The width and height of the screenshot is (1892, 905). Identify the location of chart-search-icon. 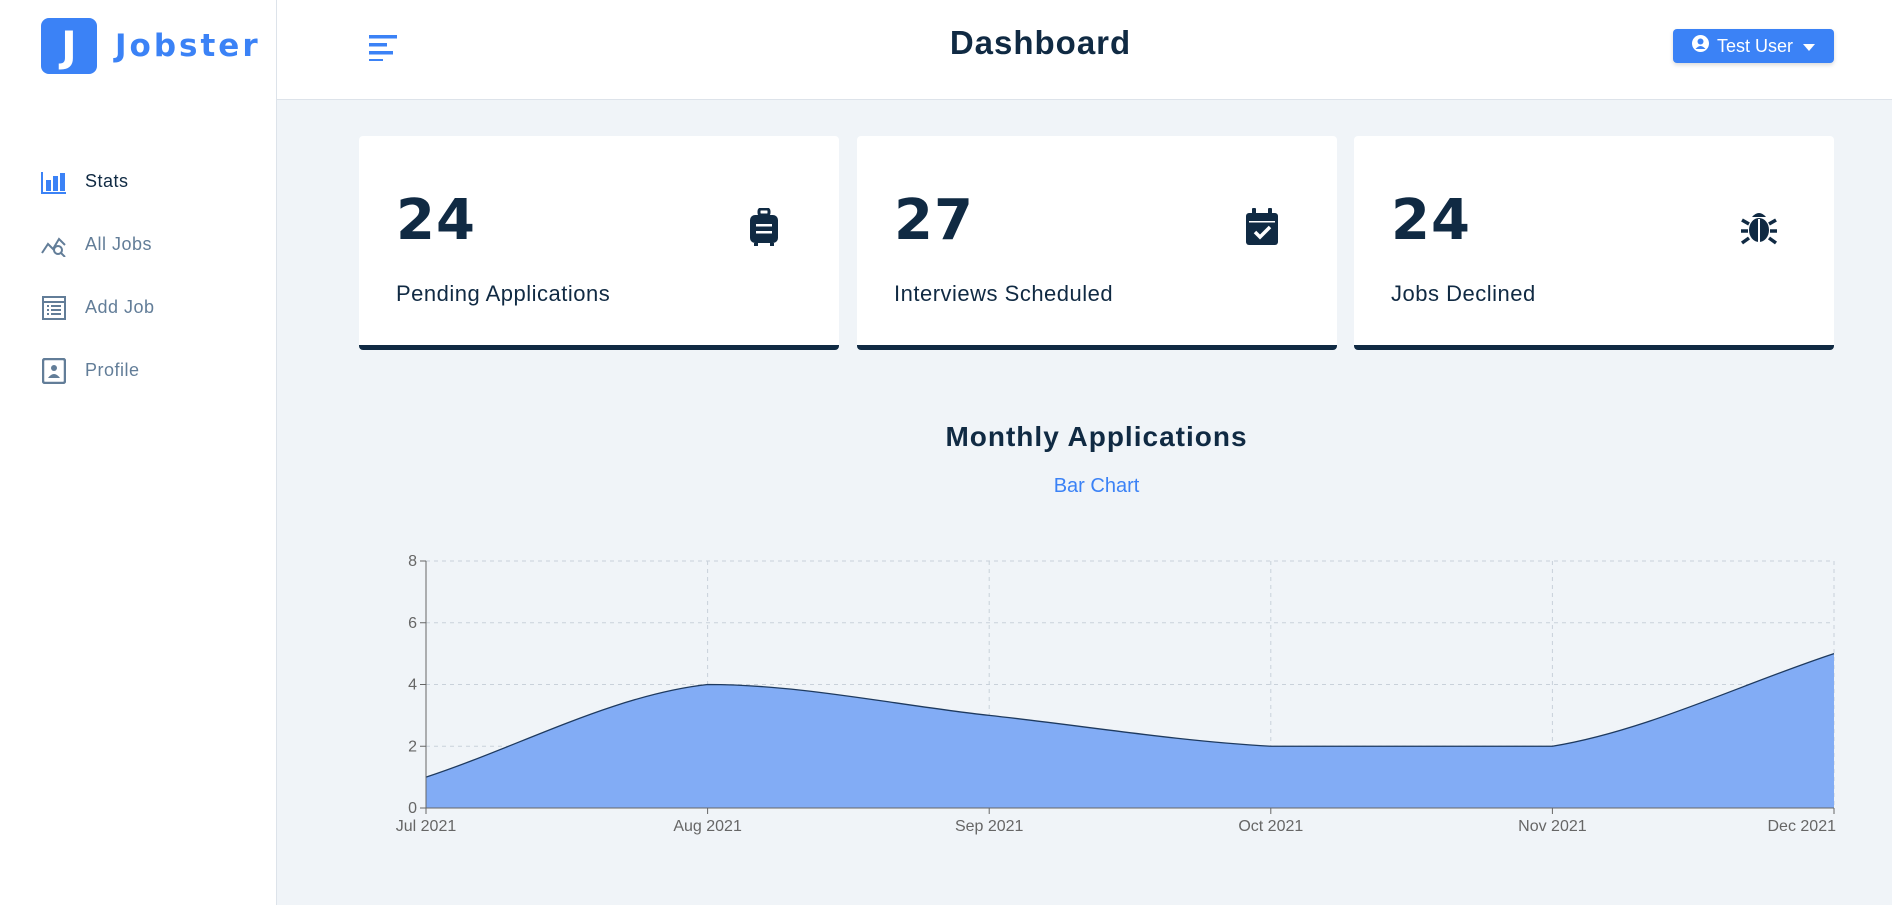
(54, 245).